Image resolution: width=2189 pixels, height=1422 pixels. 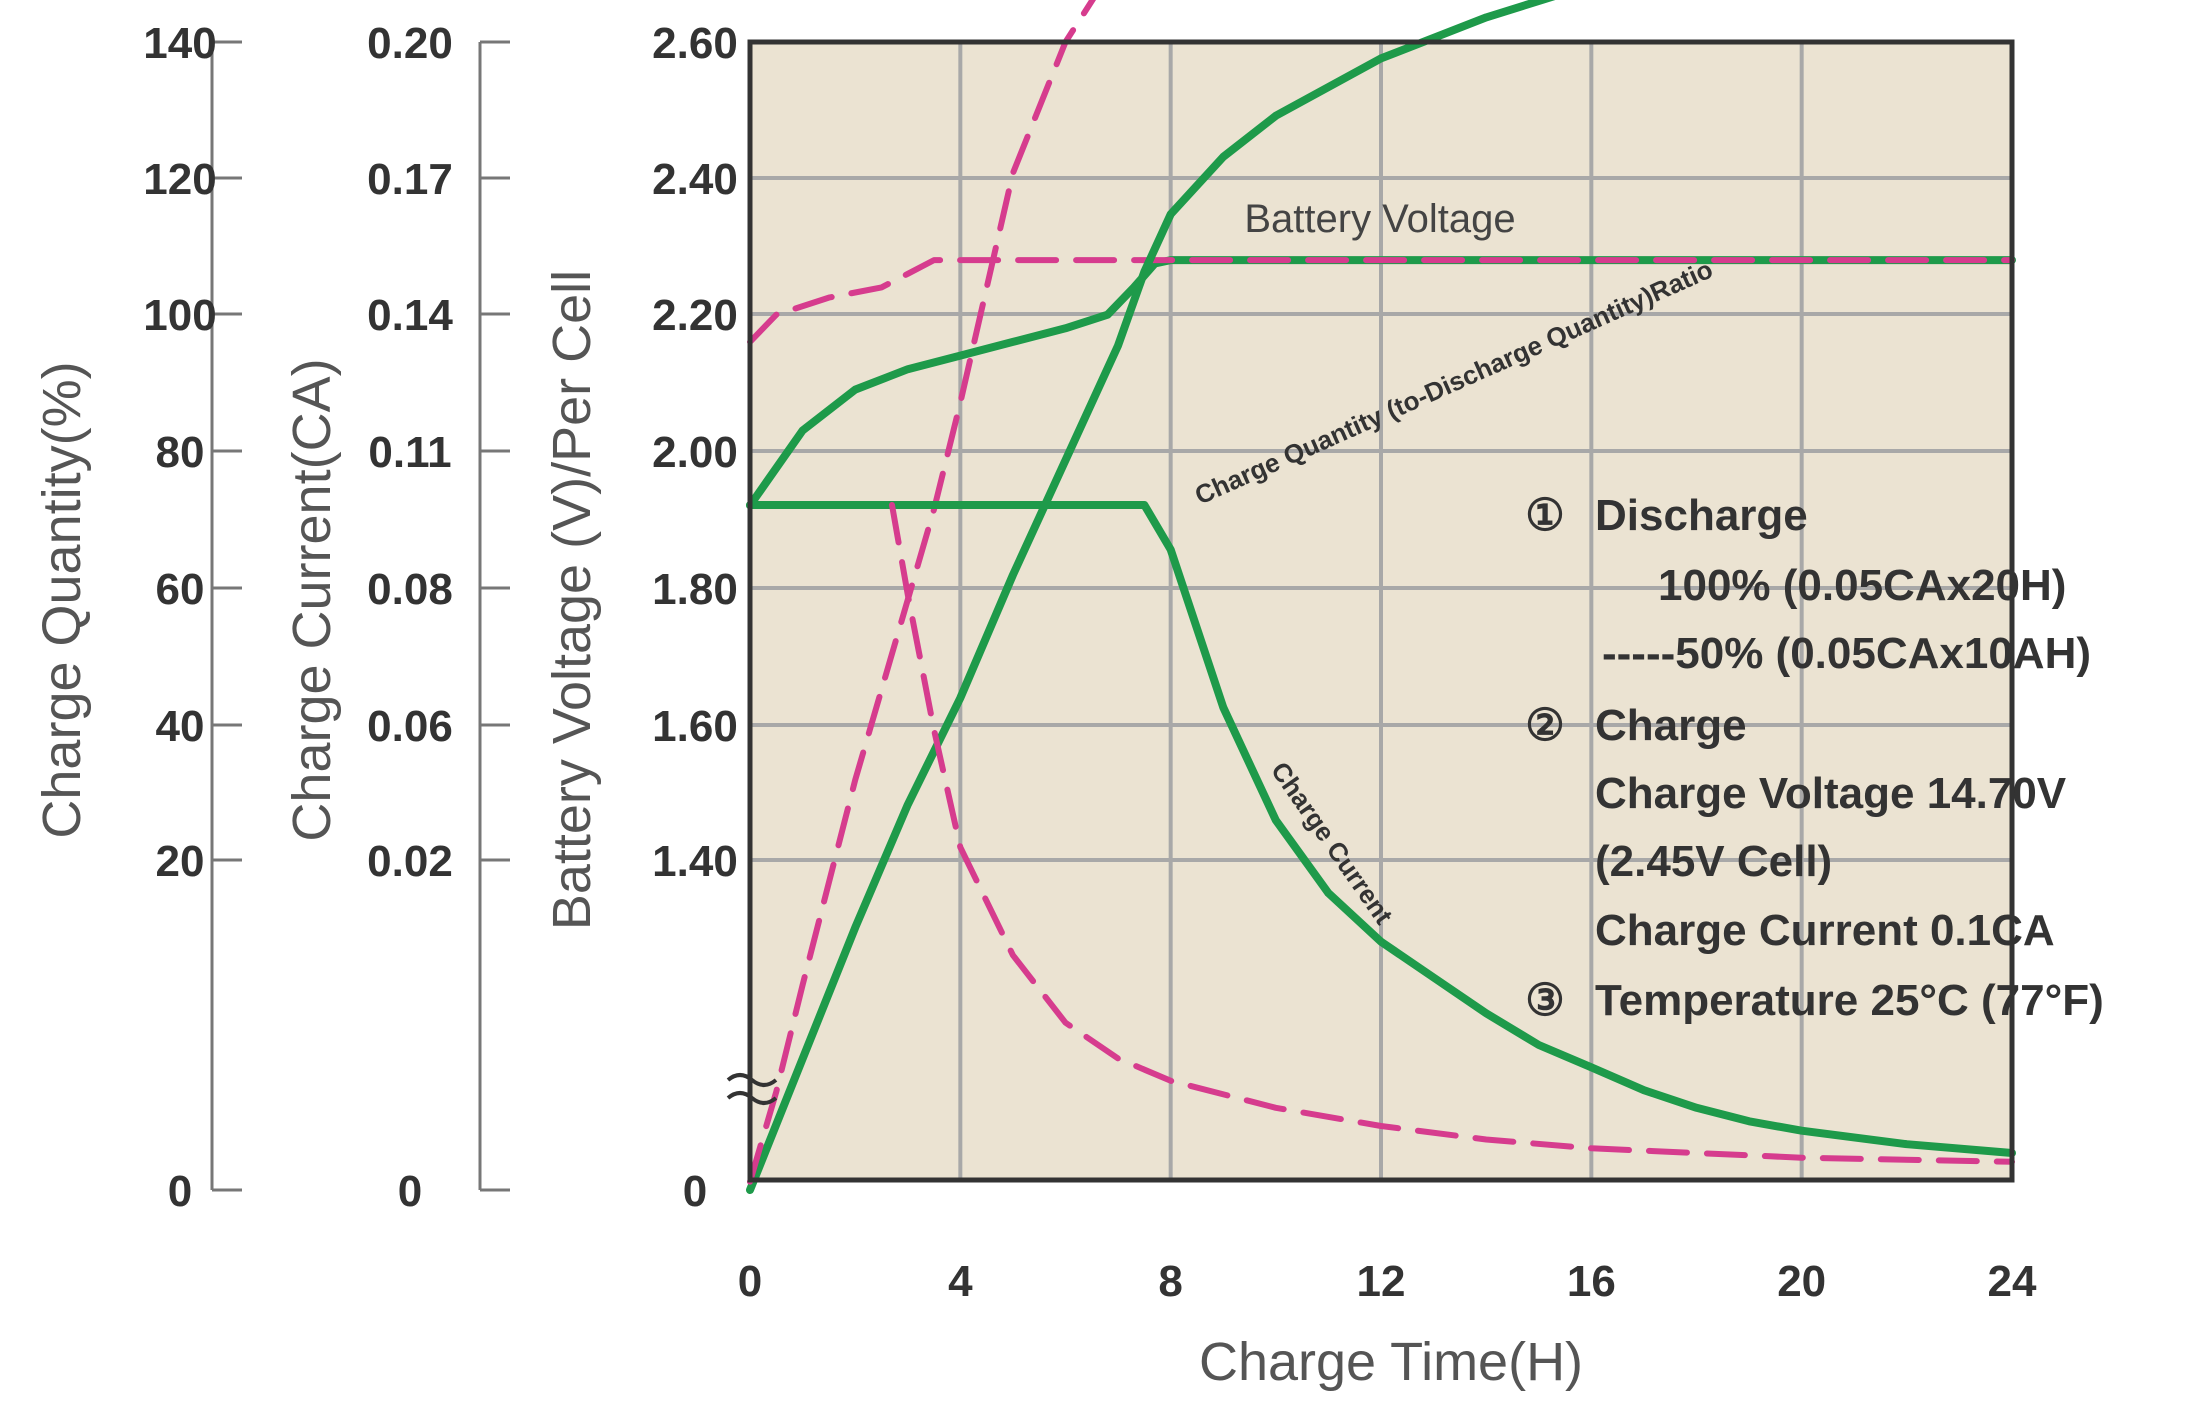 I want to click on annotation-marker: ①, so click(x=1544, y=515).